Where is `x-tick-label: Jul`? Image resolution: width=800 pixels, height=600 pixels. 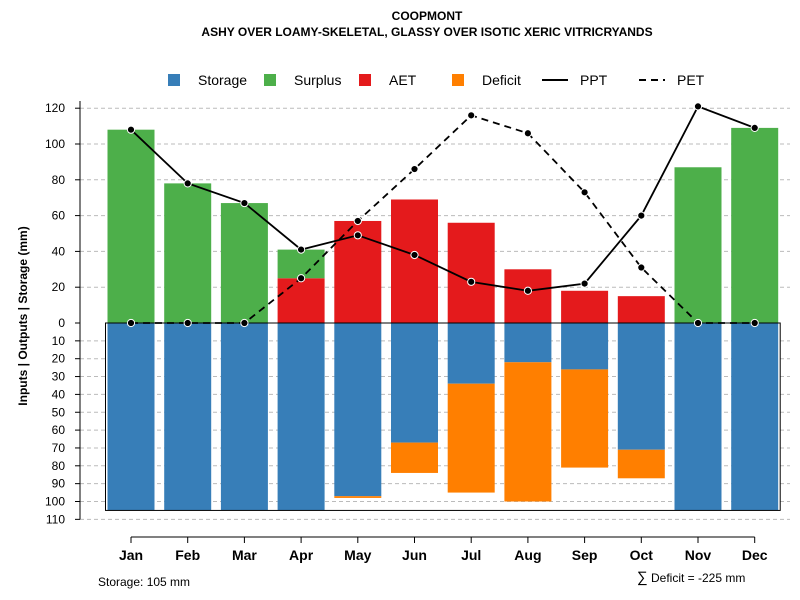
x-tick-label: Jul is located at coordinates (471, 555).